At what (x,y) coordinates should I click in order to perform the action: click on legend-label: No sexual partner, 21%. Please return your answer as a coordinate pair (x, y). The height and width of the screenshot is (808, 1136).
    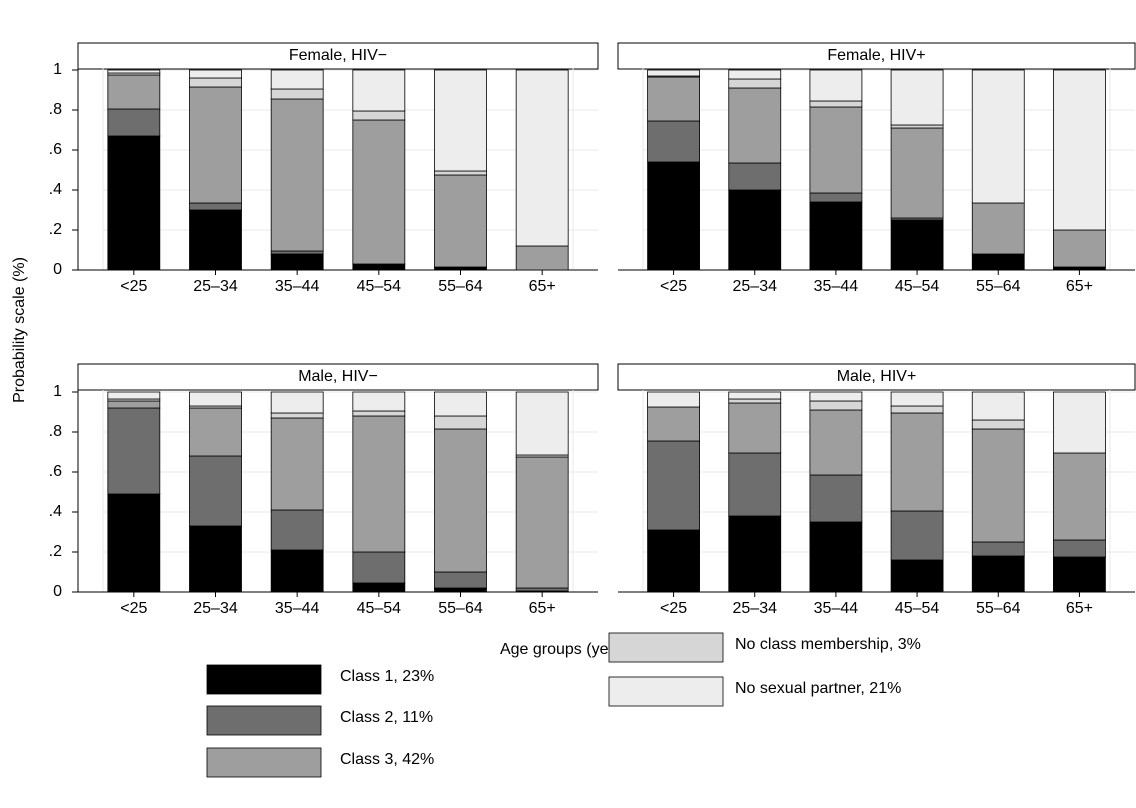
    Looking at the image, I should click on (818, 688).